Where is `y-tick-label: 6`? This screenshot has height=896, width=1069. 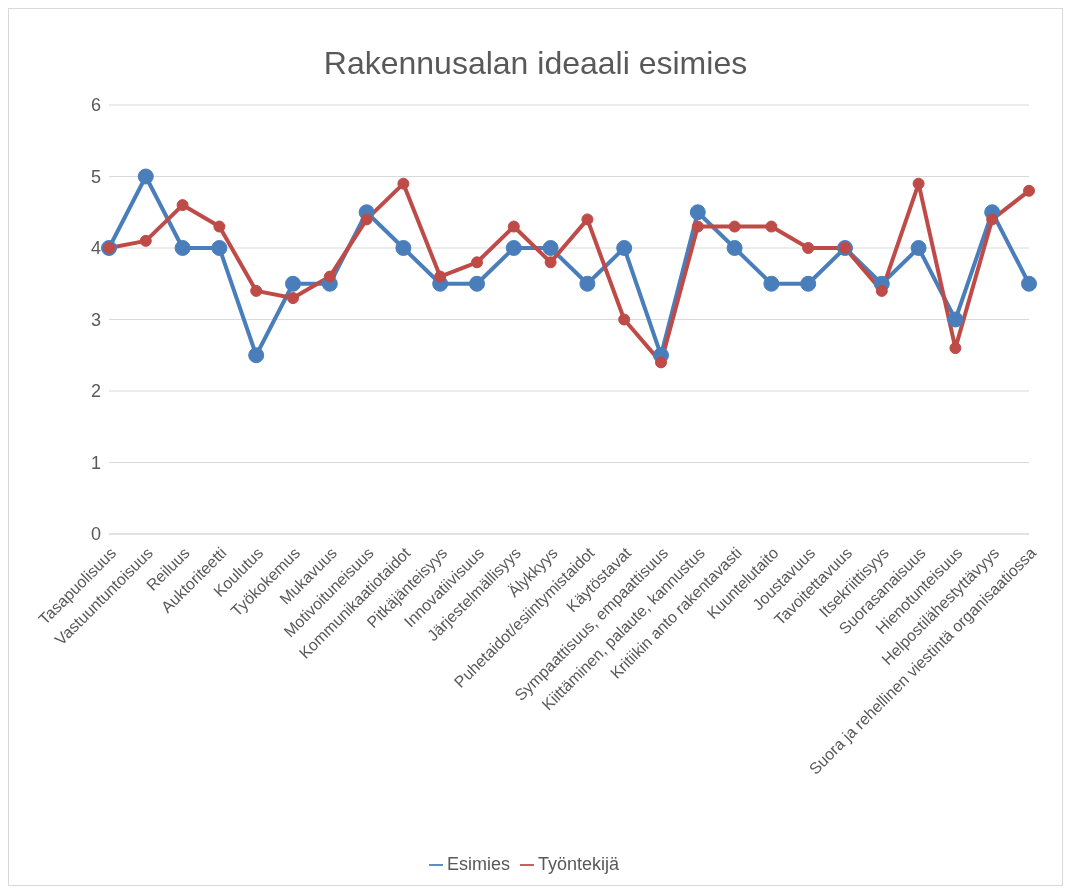 y-tick-label: 6 is located at coordinates (95, 105).